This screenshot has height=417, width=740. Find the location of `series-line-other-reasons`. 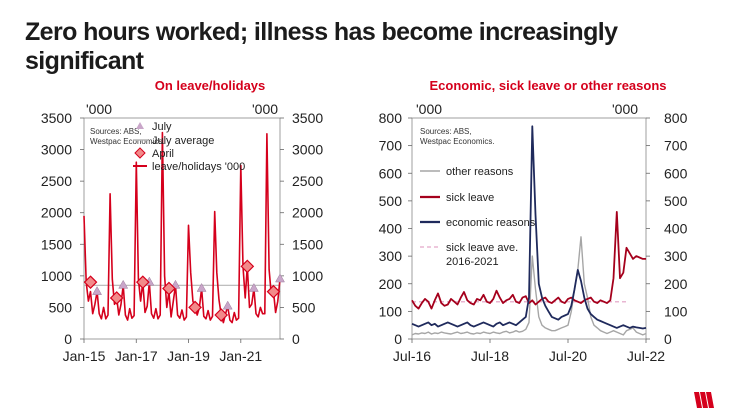

series-line-other-reasons is located at coordinates (529, 286).